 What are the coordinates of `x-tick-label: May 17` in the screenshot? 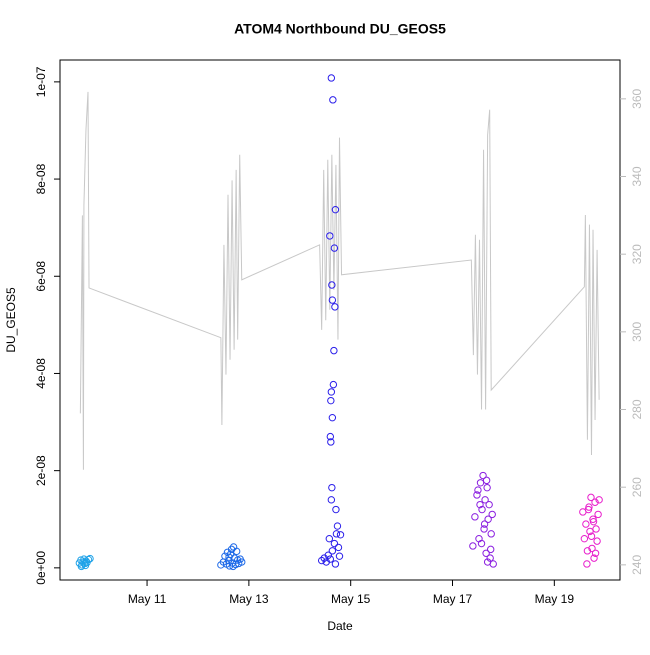 It's located at (453, 599).